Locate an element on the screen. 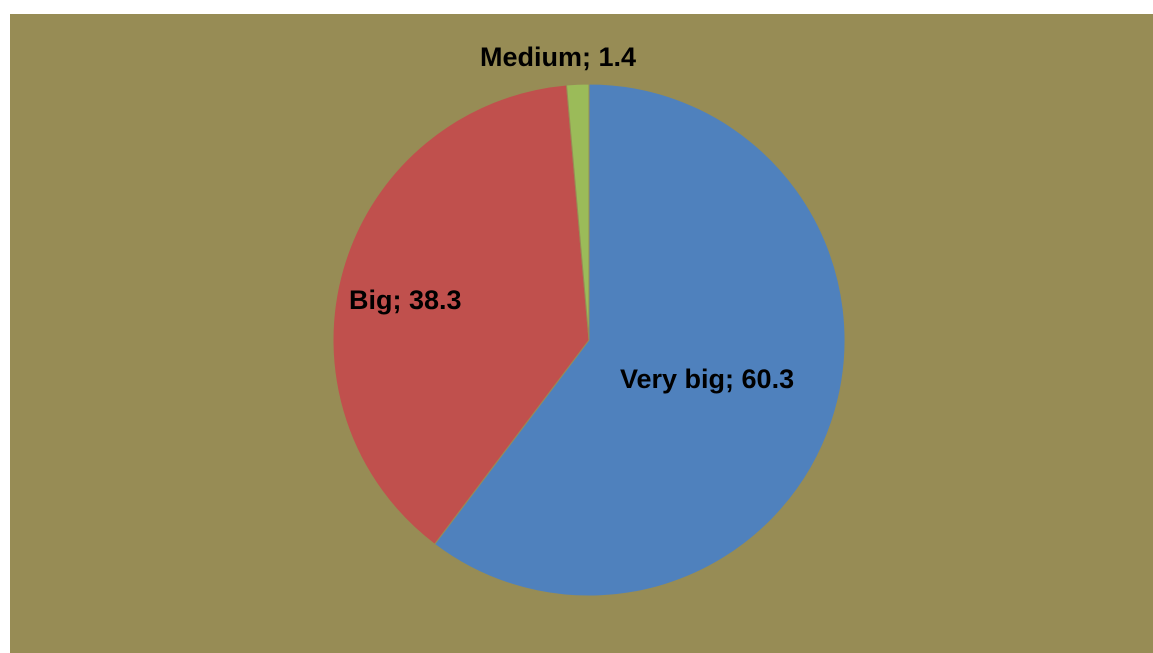  label-medium: Medium; 1.4 is located at coordinates (558, 57).